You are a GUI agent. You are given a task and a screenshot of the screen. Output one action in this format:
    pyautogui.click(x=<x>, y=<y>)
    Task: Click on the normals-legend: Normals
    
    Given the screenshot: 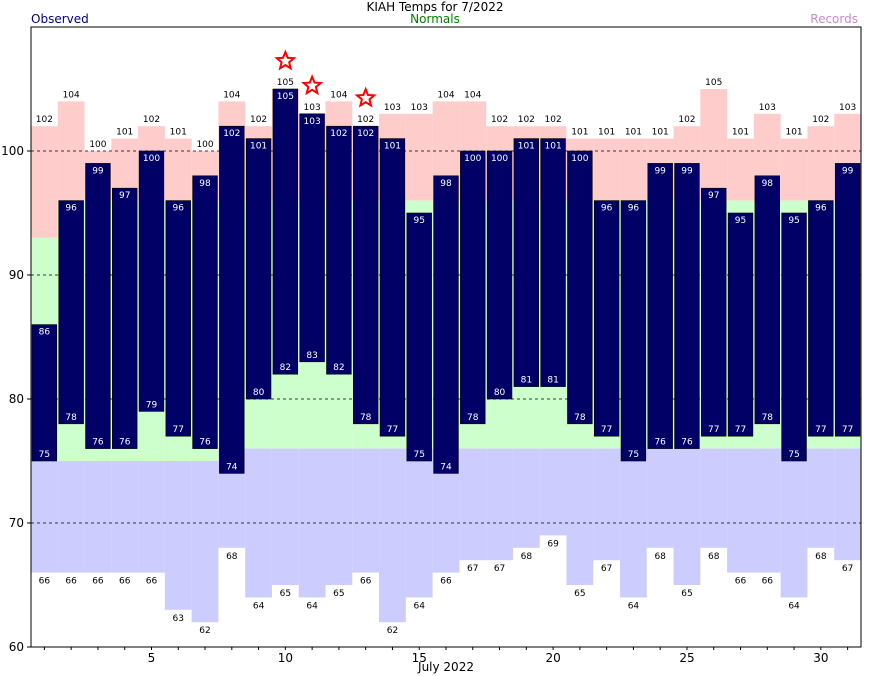 What is the action you would take?
    pyautogui.click(x=435, y=19)
    